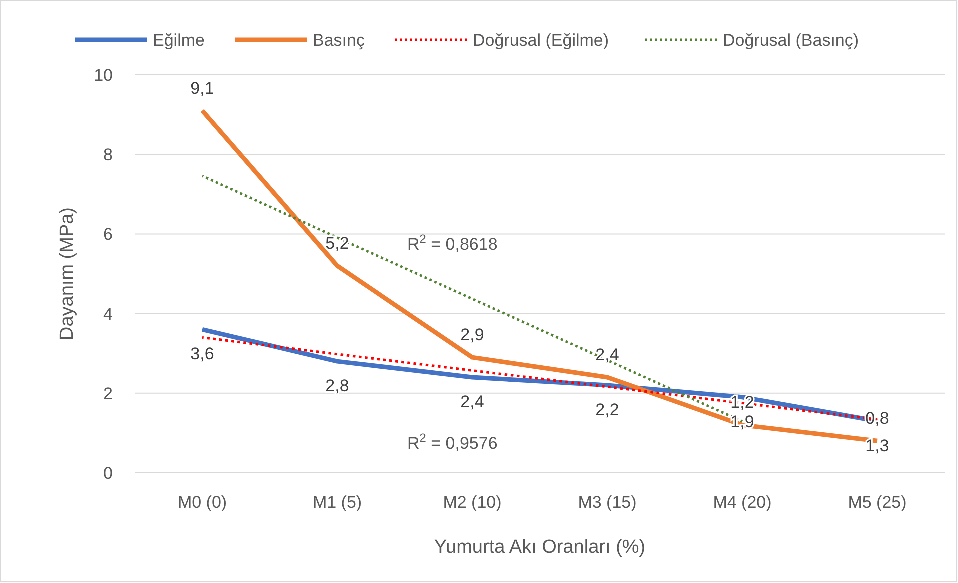 This screenshot has height=583, width=958. Describe the element at coordinates (608, 410) in the screenshot. I see `data-label: 2,2` at that location.